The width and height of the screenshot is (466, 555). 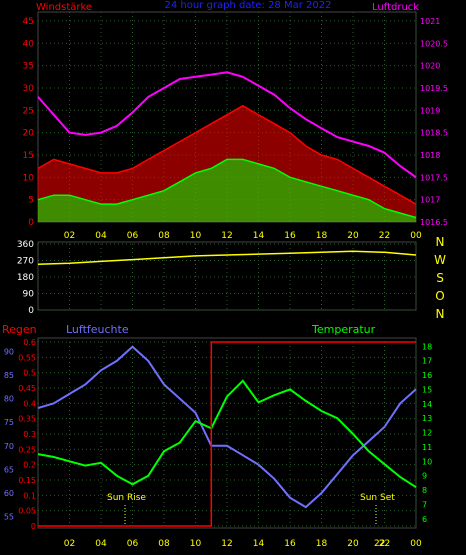 What do you see at coordinates (427, 361) in the screenshot?
I see `temperature-y-tick-17: 17` at bounding box center [427, 361].